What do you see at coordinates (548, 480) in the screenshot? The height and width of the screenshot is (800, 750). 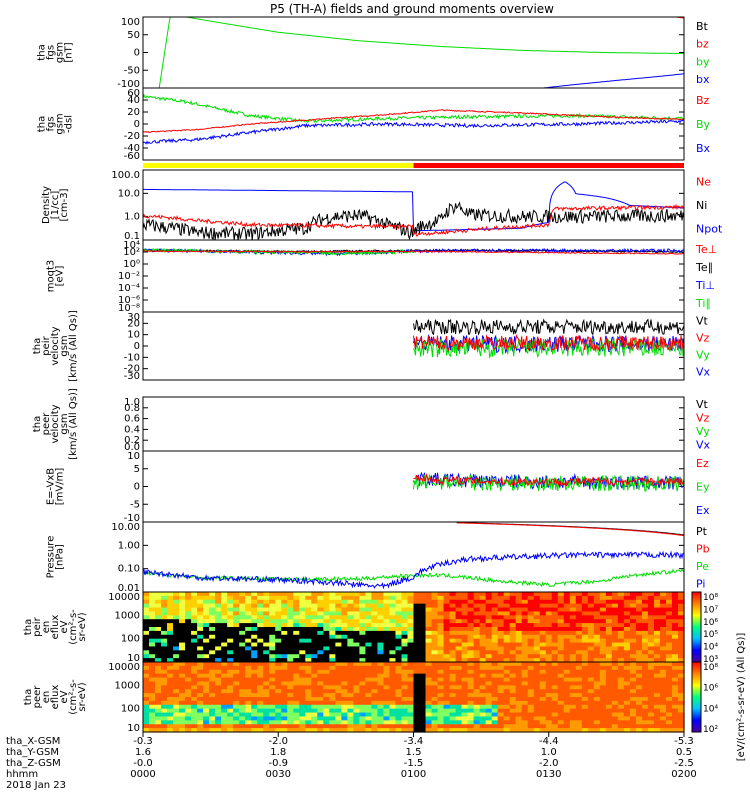 I see `series-Ez` at bounding box center [548, 480].